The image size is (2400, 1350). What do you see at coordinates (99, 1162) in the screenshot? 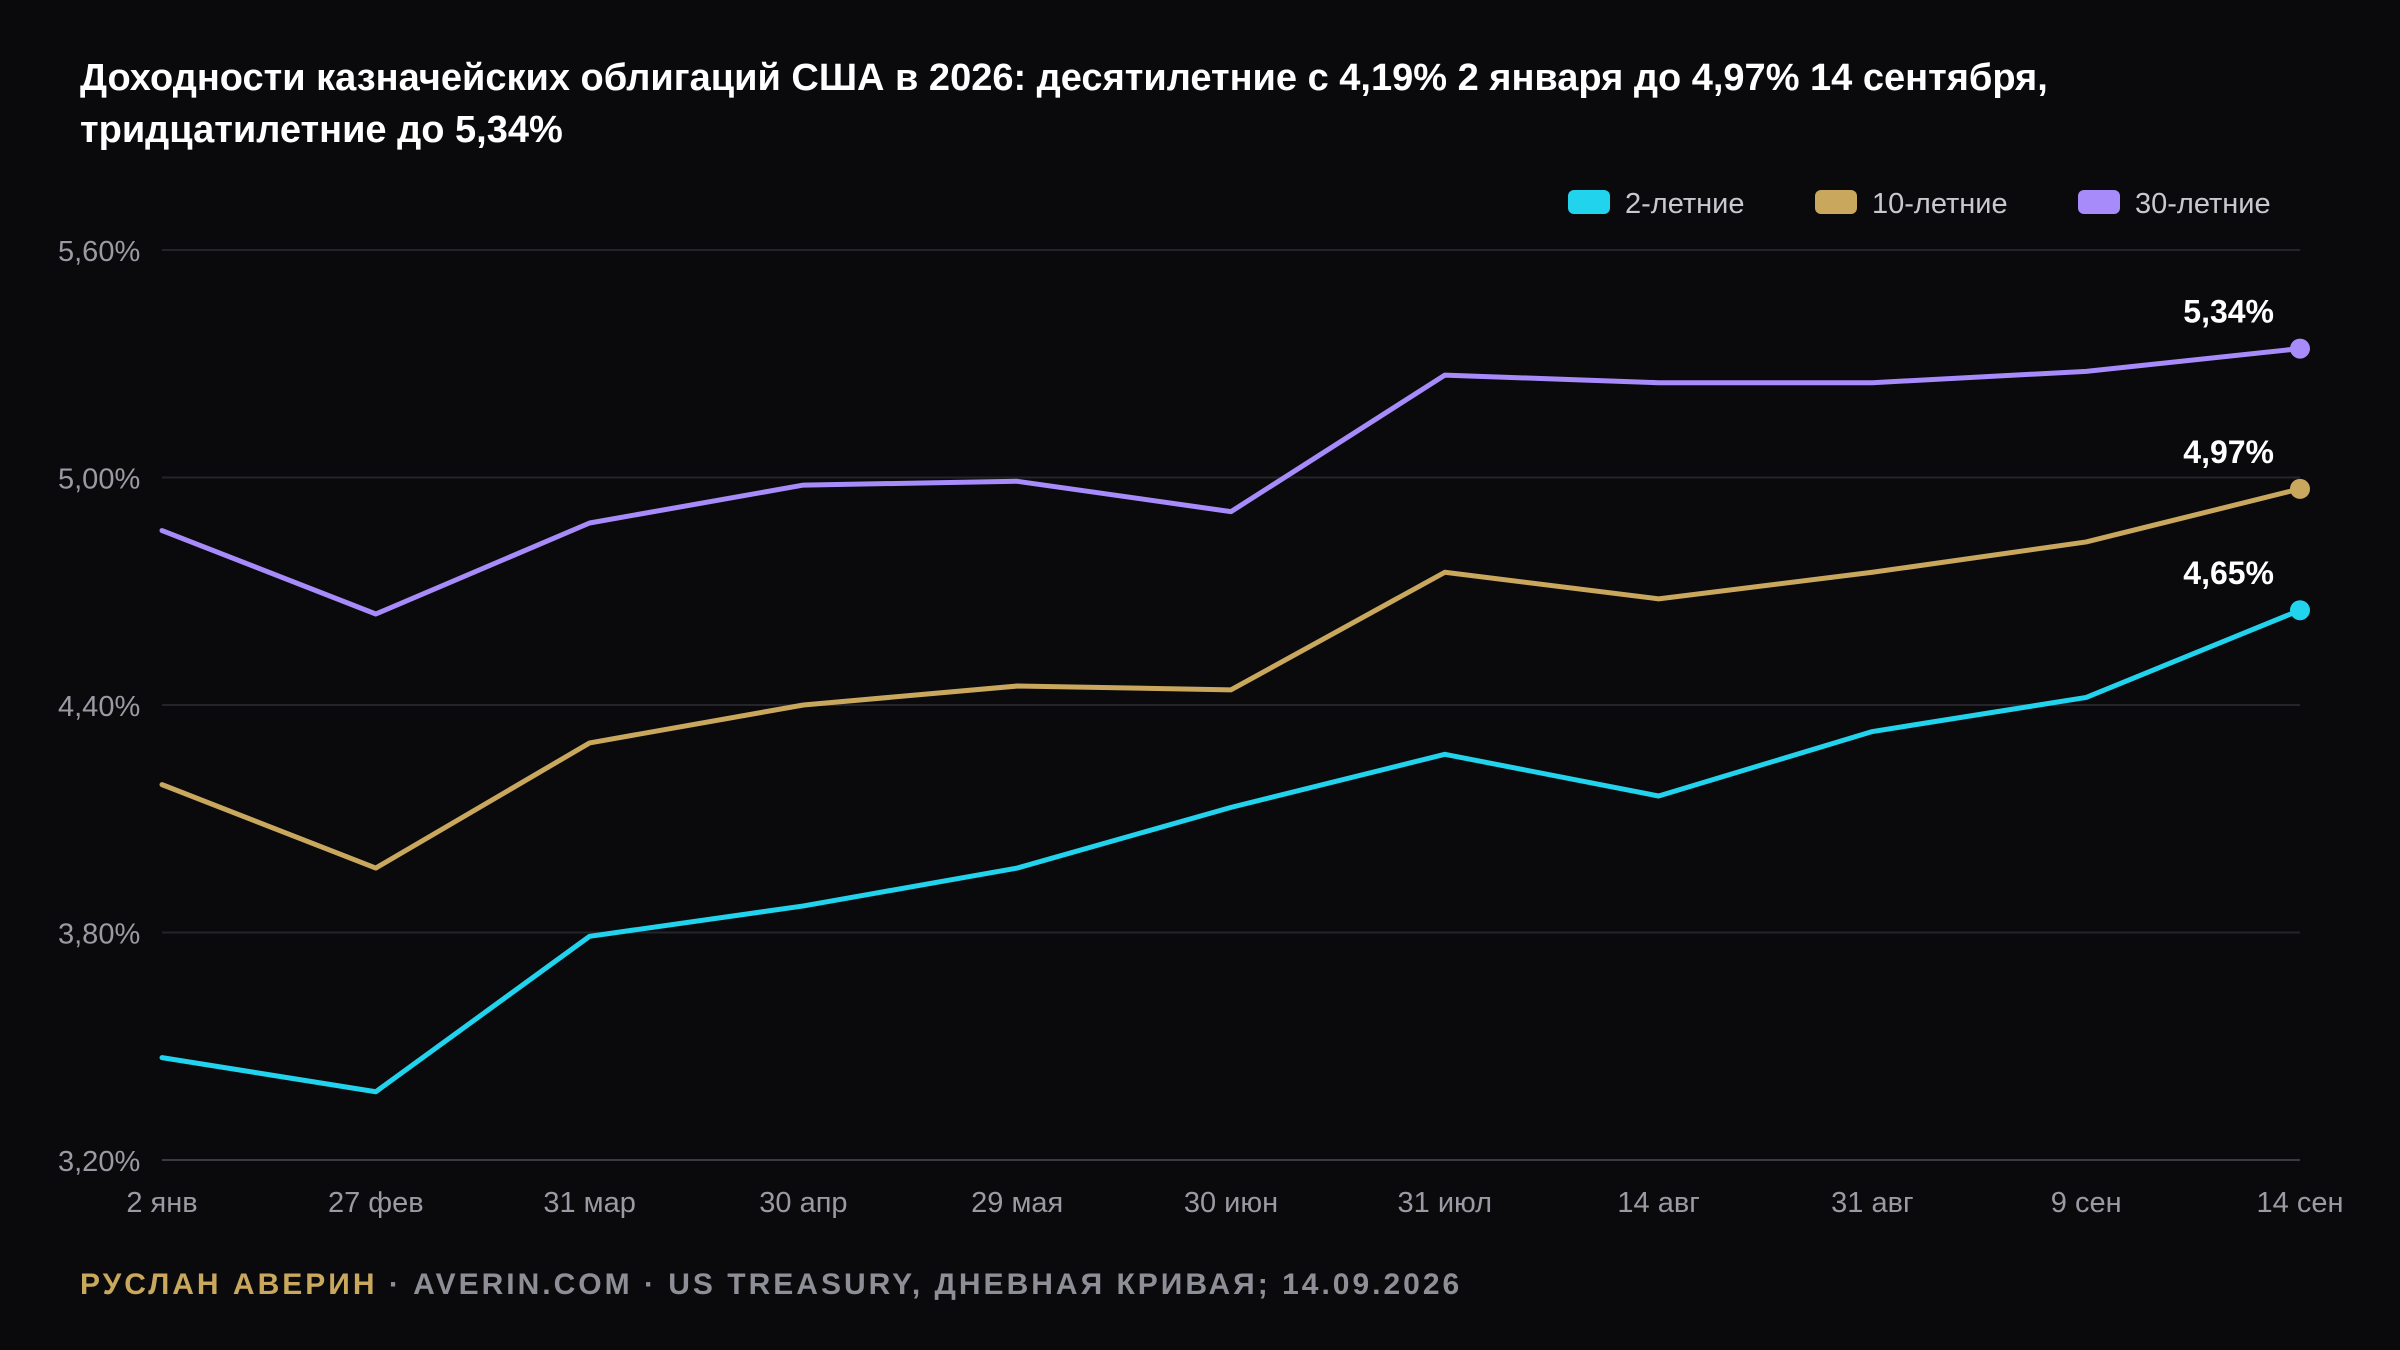
I see `y-tick-label: 3,20%` at bounding box center [99, 1162].